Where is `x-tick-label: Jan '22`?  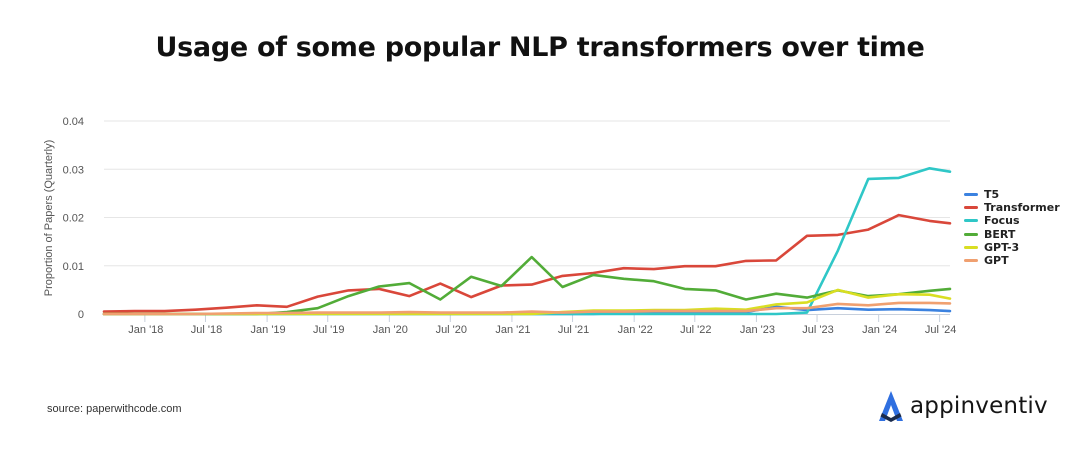
x-tick-label: Jan '22 is located at coordinates (635, 330).